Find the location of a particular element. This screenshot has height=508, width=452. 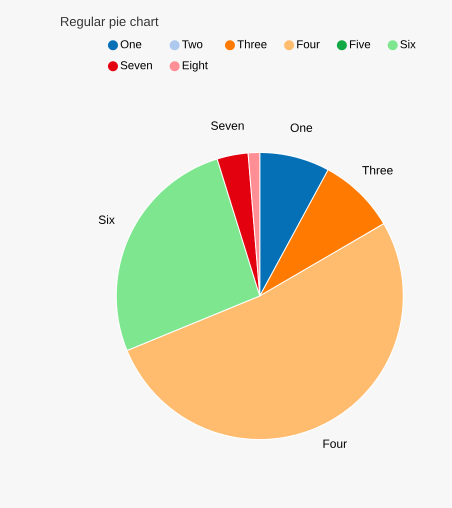

slice-label: One is located at coordinates (301, 128).